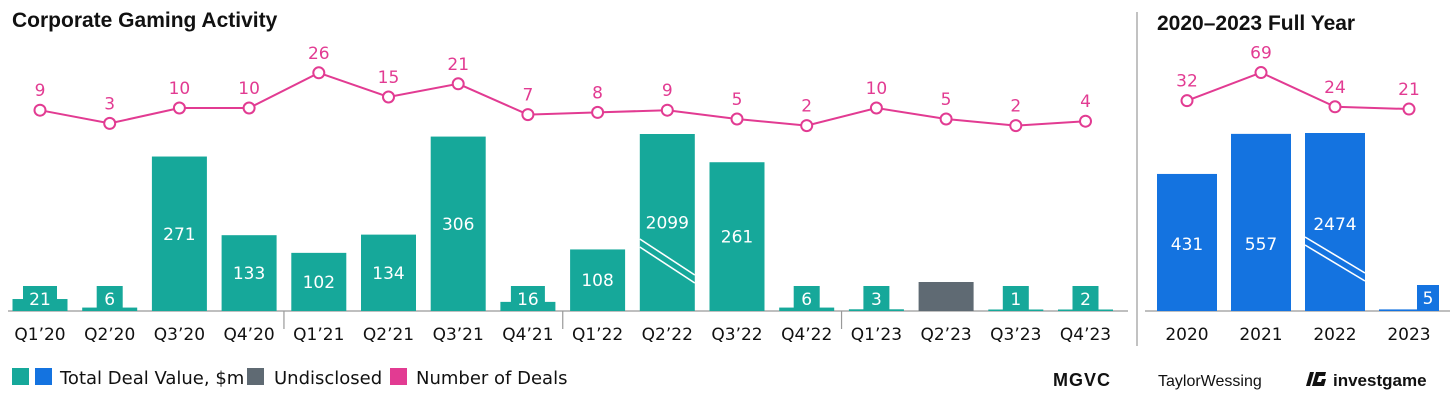 This screenshot has width=1456, height=402. I want to click on bar-value-label: 102, so click(319, 283).